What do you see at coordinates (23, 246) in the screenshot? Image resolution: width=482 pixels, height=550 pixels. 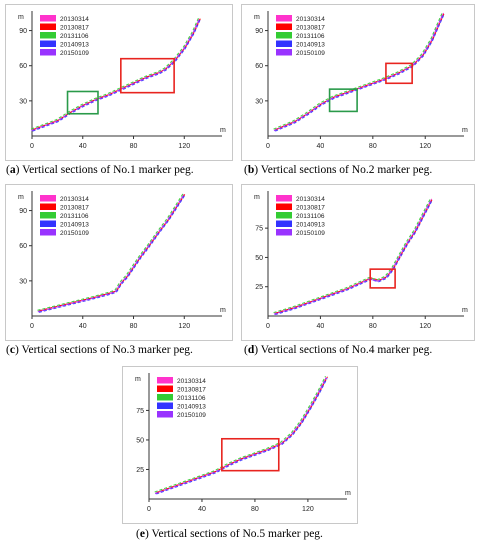 I see `y-tick-label: 60` at bounding box center [23, 246].